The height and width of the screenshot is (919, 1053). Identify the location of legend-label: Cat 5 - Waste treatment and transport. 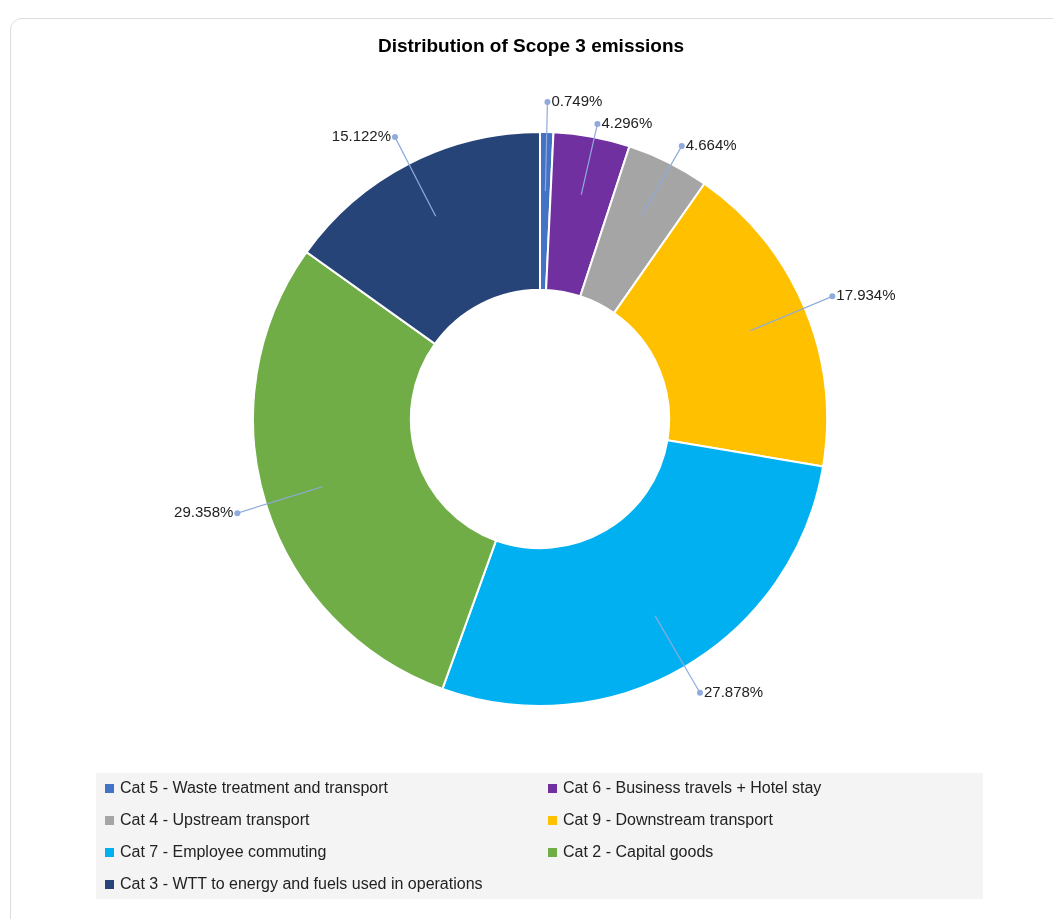
(254, 788).